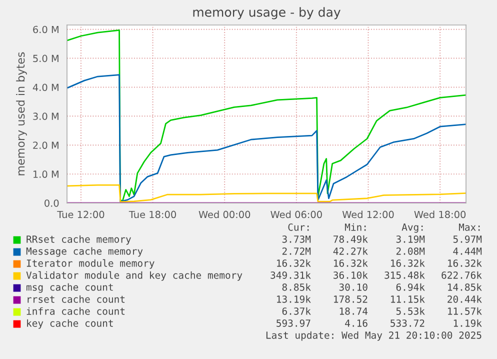  I want to click on text: Last update: Wed May 21 20:10:00 2025, so click(374, 336).